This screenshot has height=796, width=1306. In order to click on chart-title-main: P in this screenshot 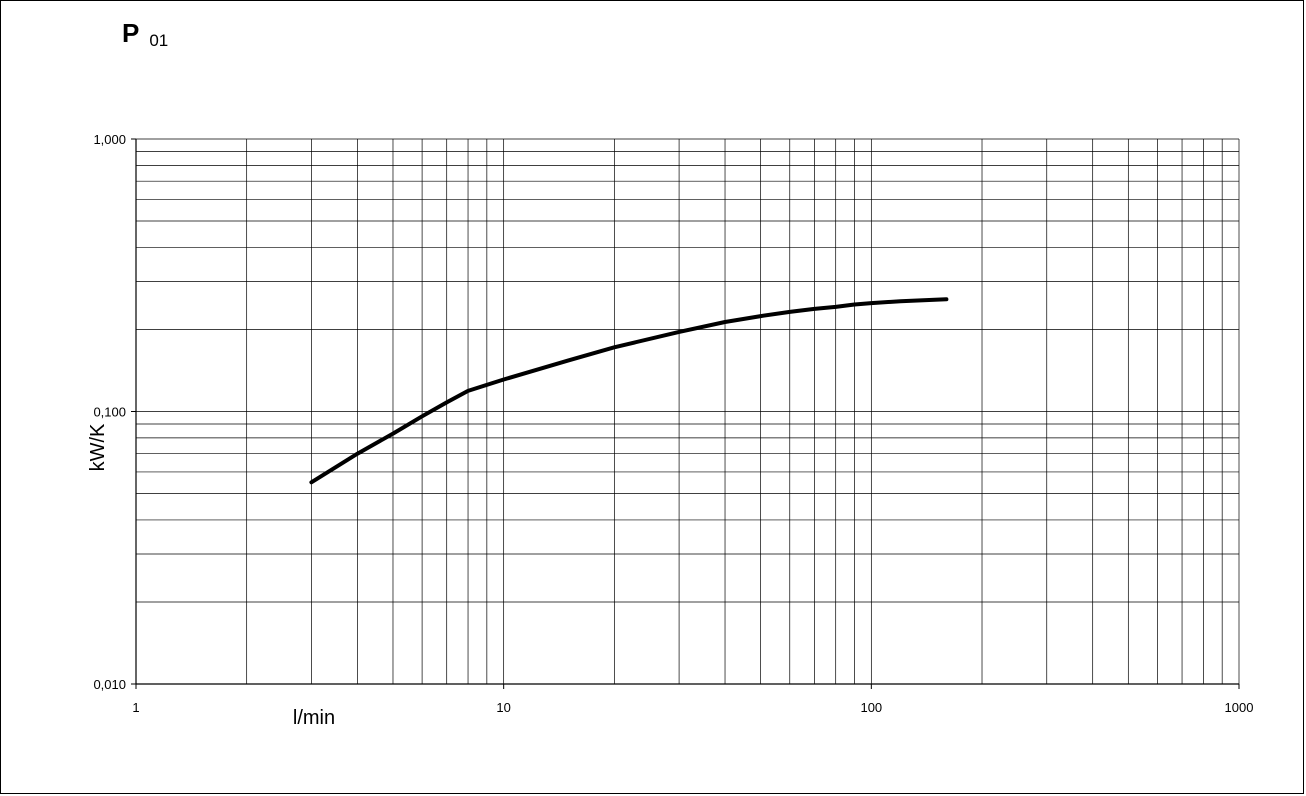, I will do `click(131, 33)`.